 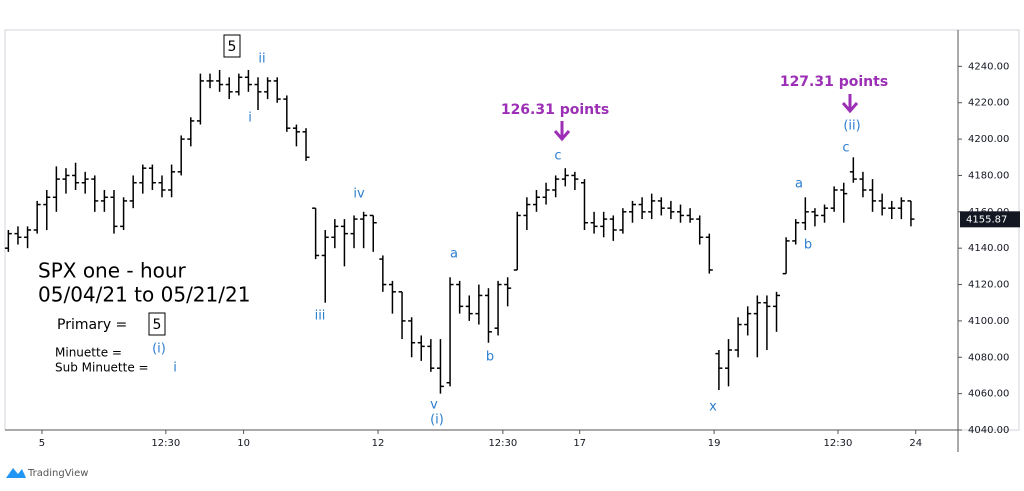 What do you see at coordinates (243, 443) in the screenshot?
I see `x-tick-label: 10` at bounding box center [243, 443].